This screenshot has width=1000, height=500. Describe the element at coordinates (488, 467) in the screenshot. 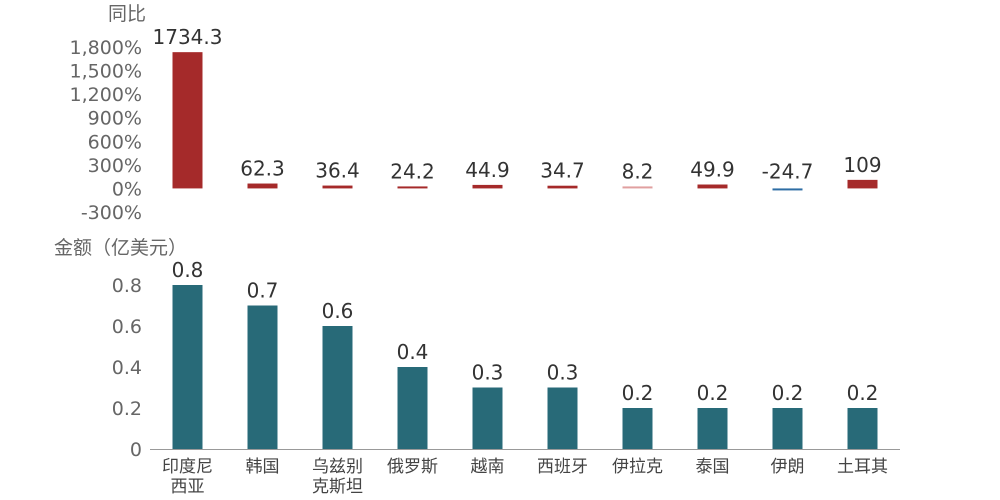

I see `category-label: 越南` at that location.